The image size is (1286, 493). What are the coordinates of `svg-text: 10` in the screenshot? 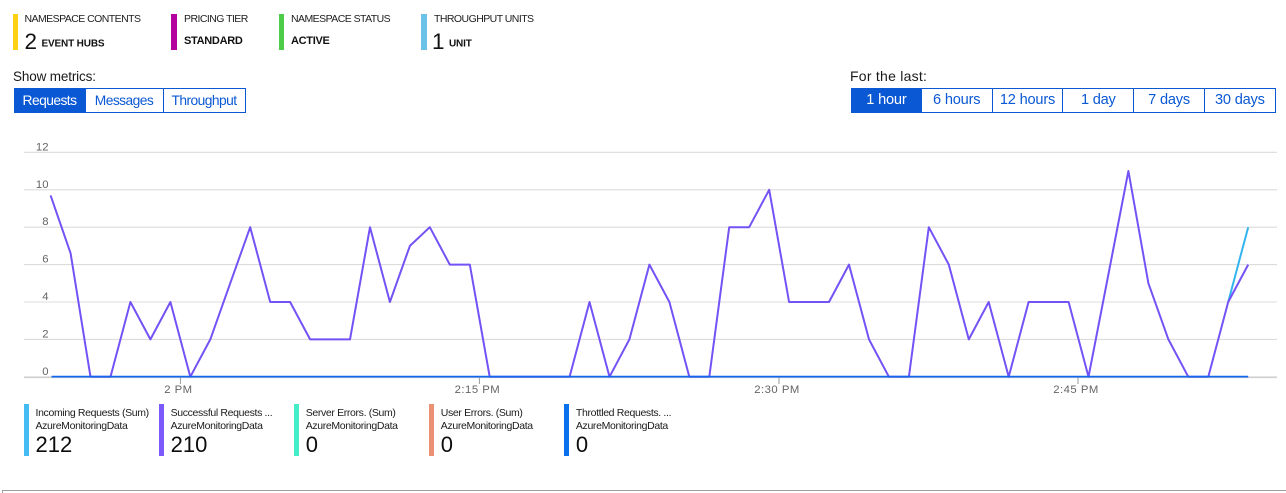 It's located at (42, 185).